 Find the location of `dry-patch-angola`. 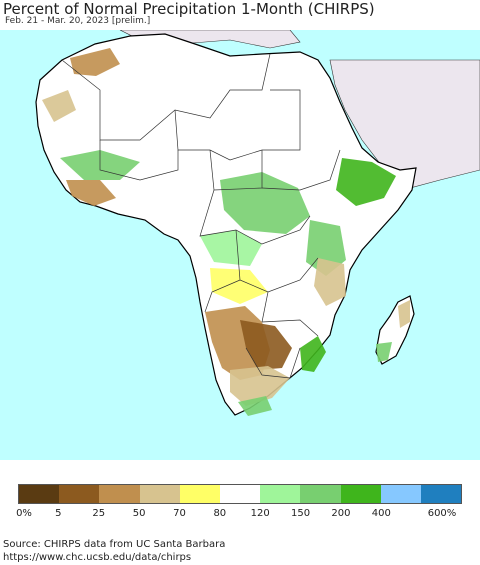

dry-patch-angola is located at coordinates (239, 286).